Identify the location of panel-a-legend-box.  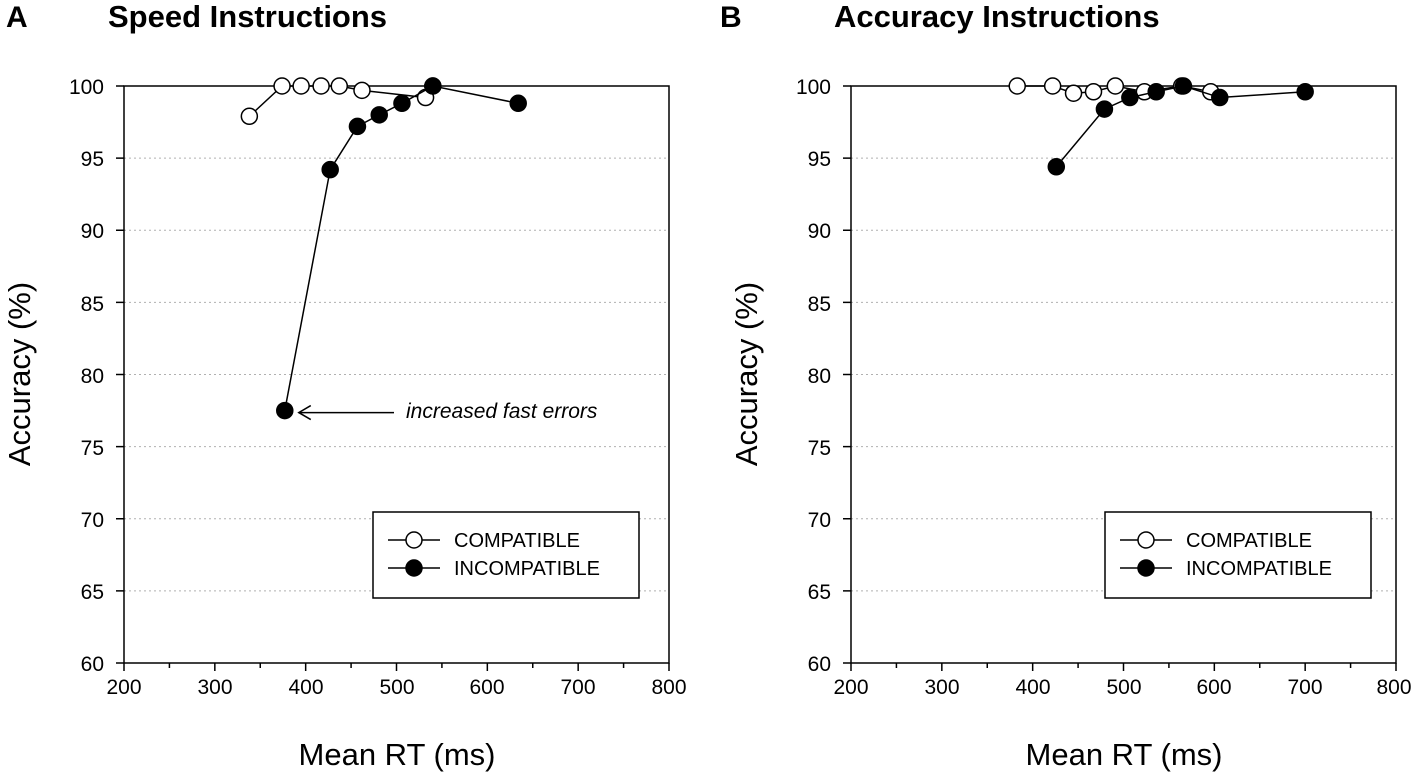
(506, 555).